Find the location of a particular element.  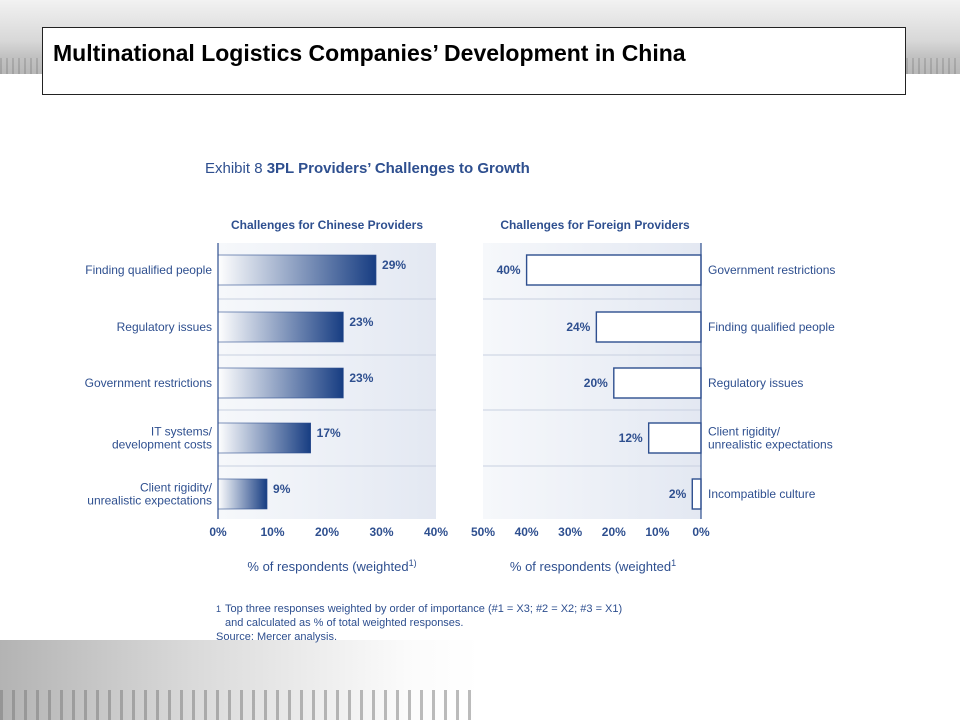

left-x-tick-label: 10% is located at coordinates (272, 532).